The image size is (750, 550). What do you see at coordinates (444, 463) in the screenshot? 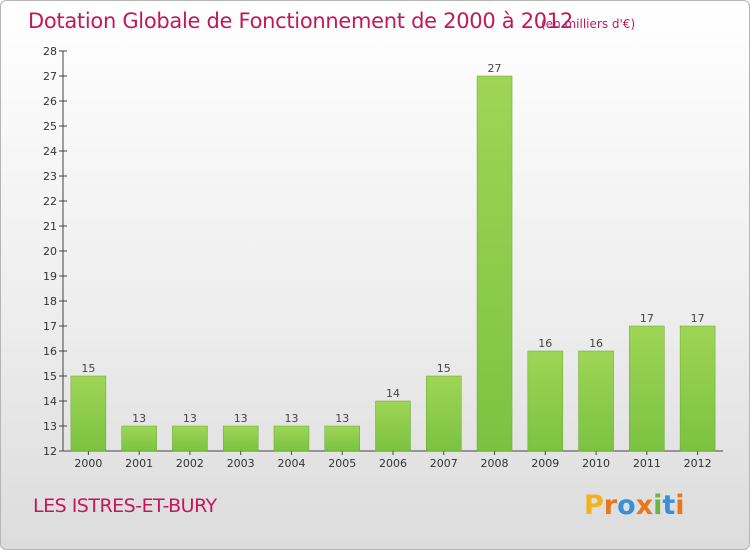
I see `x-tick-label: 2007` at bounding box center [444, 463].